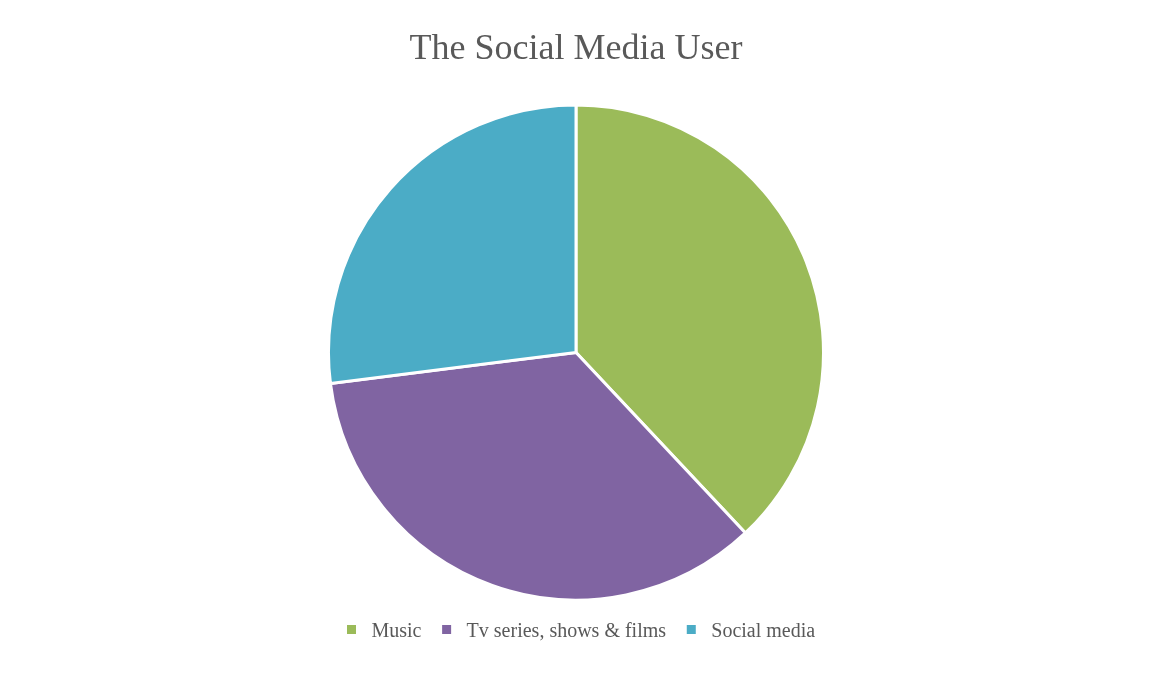  Describe the element at coordinates (566, 630) in the screenshot. I see `legend-label: Tv series, shows & films` at that location.